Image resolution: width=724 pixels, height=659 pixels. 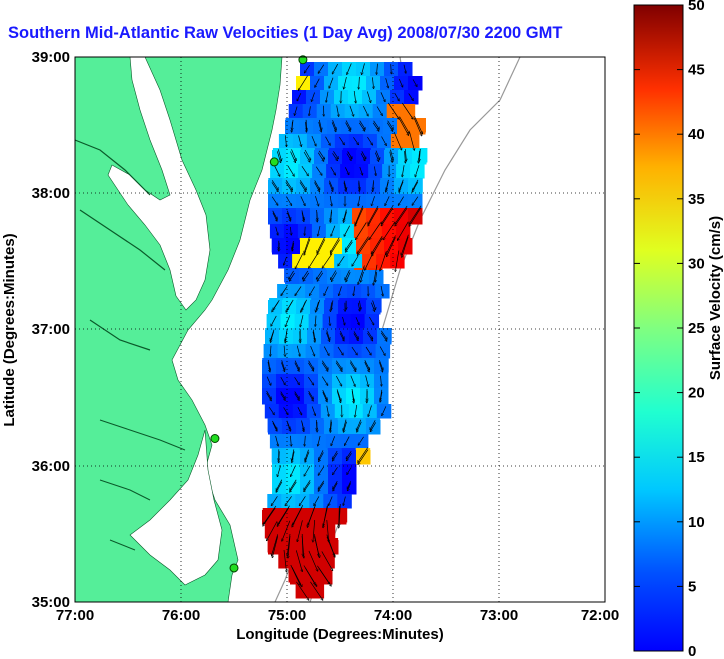 I want to click on colorbar-tick-label: 5, so click(x=692, y=586).